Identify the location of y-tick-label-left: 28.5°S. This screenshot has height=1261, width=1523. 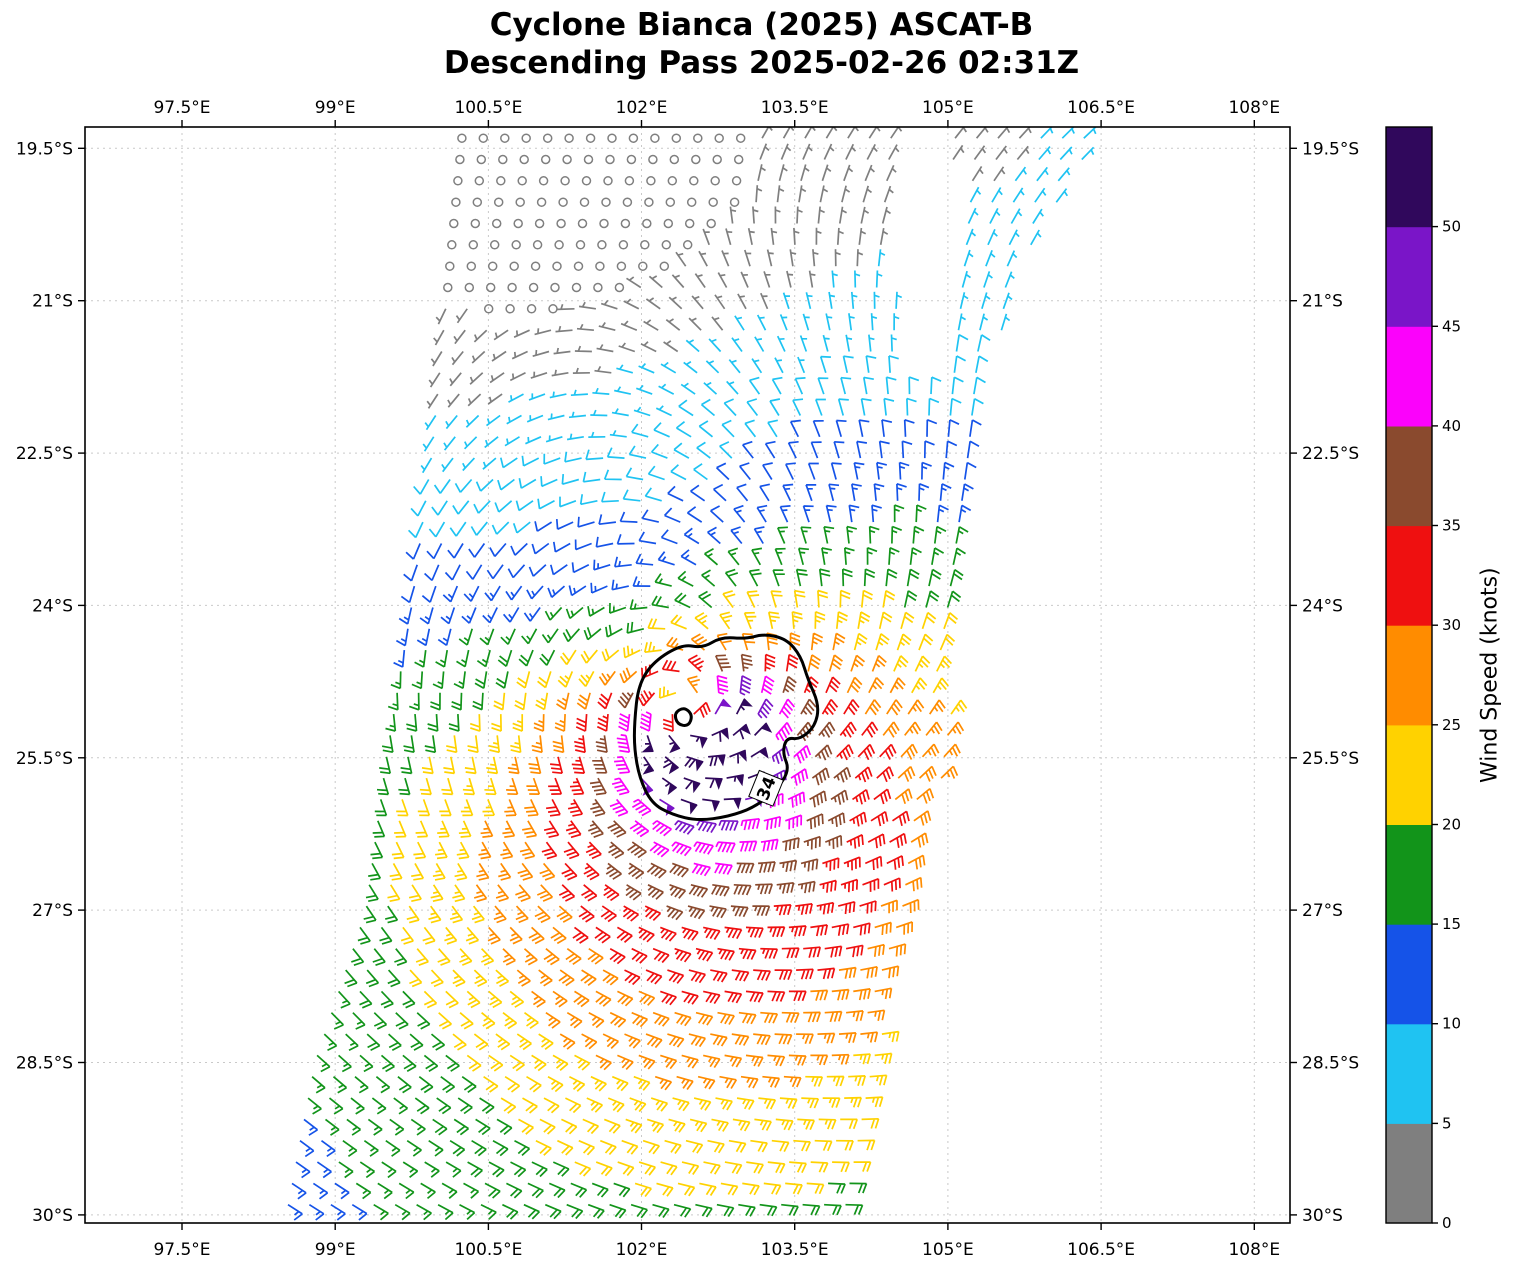
(44, 1064).